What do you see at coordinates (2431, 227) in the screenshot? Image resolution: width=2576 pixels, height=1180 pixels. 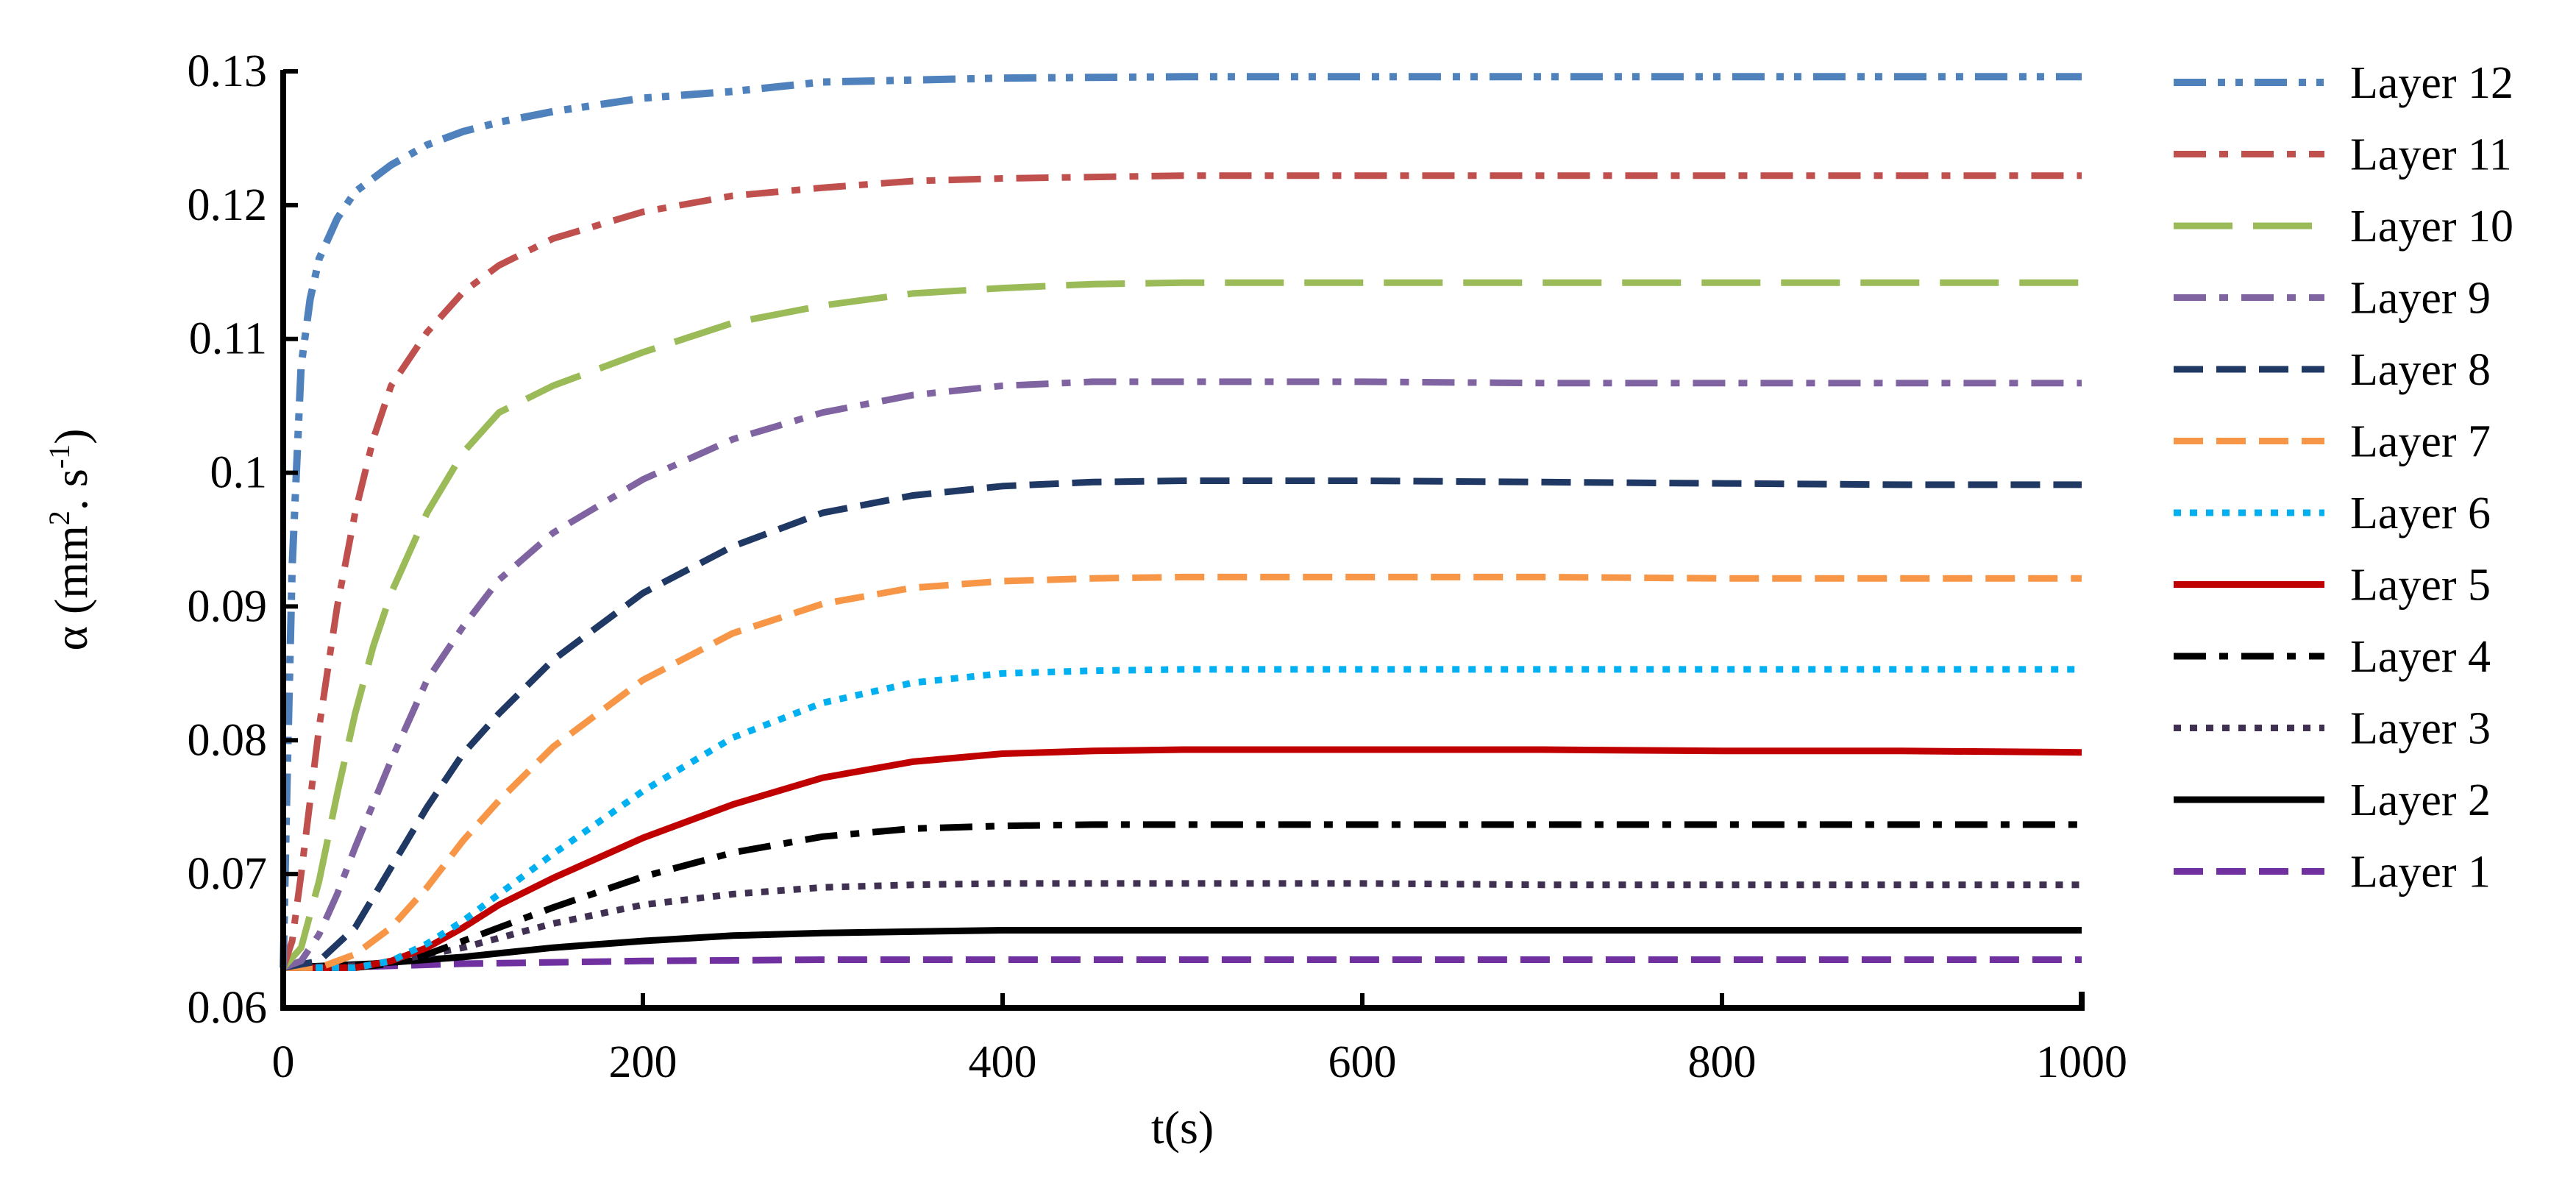 I see `legend-label: Layer 10` at bounding box center [2431, 227].